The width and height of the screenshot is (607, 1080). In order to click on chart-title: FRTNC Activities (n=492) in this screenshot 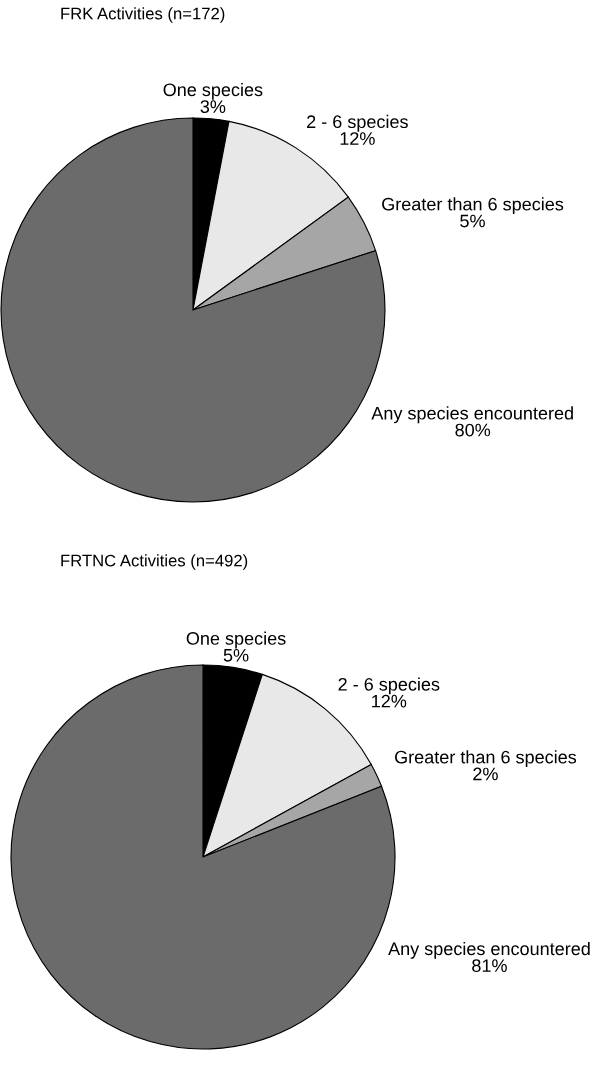, I will do `click(154, 562)`.